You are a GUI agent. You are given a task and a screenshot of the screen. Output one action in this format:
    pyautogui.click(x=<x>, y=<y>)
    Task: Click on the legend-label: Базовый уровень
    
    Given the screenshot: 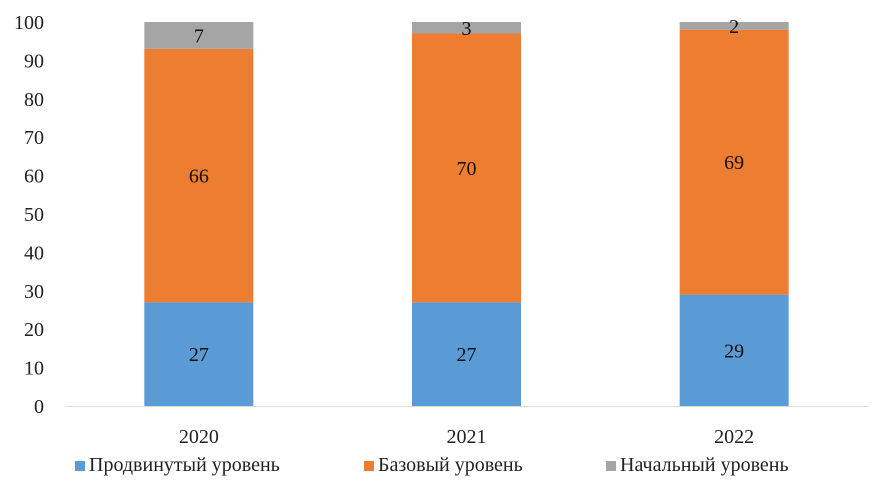 What is the action you would take?
    pyautogui.click(x=450, y=465)
    